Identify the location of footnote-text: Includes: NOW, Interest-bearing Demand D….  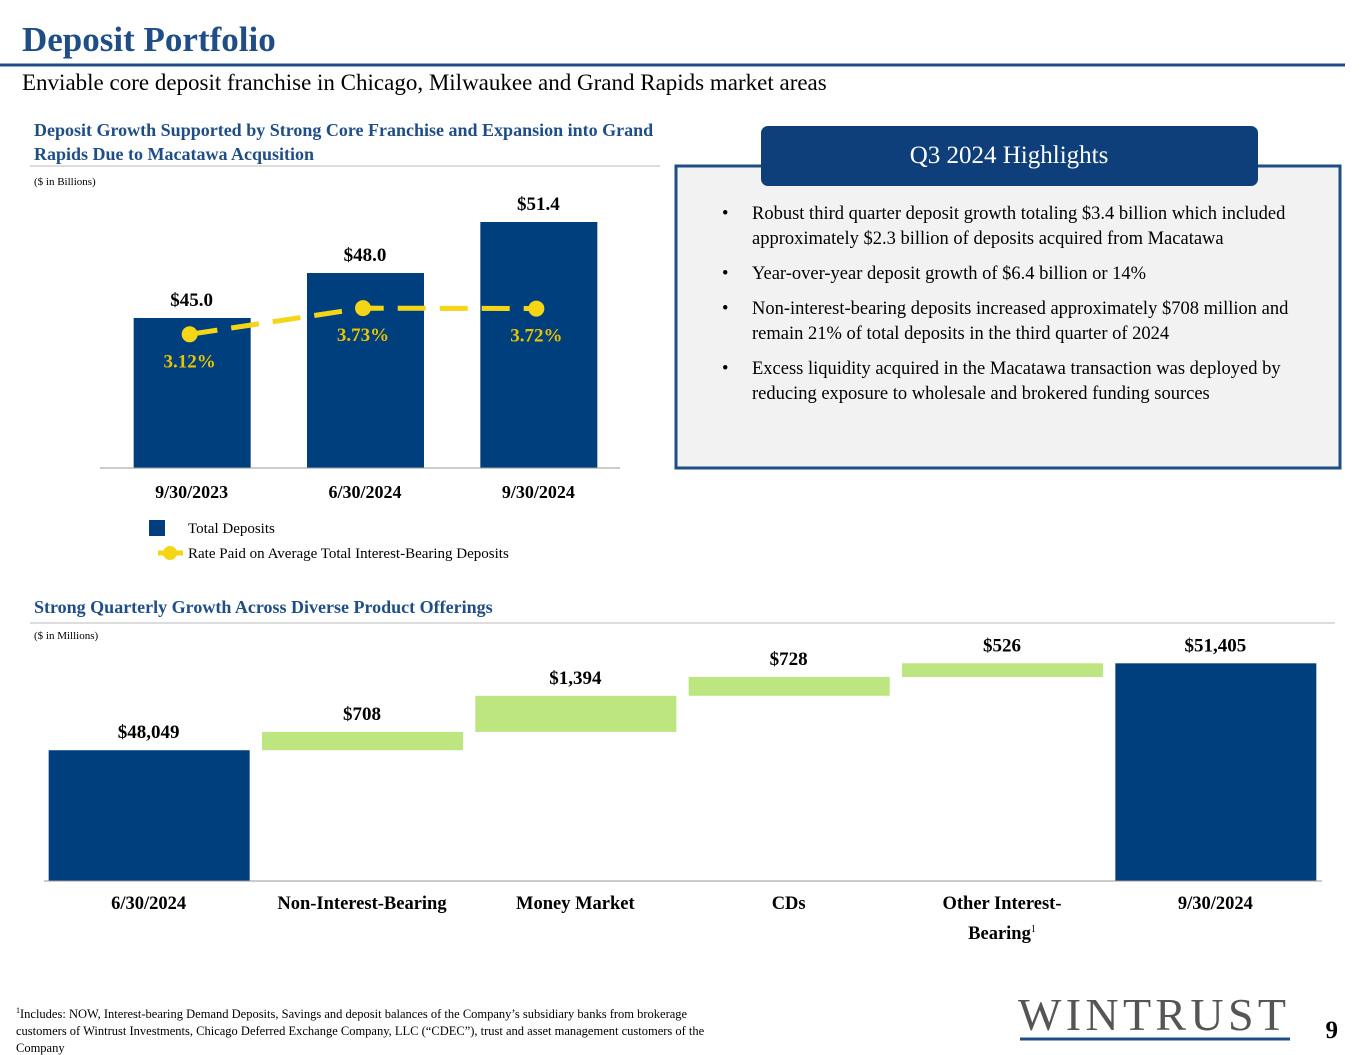
(360, 1031).